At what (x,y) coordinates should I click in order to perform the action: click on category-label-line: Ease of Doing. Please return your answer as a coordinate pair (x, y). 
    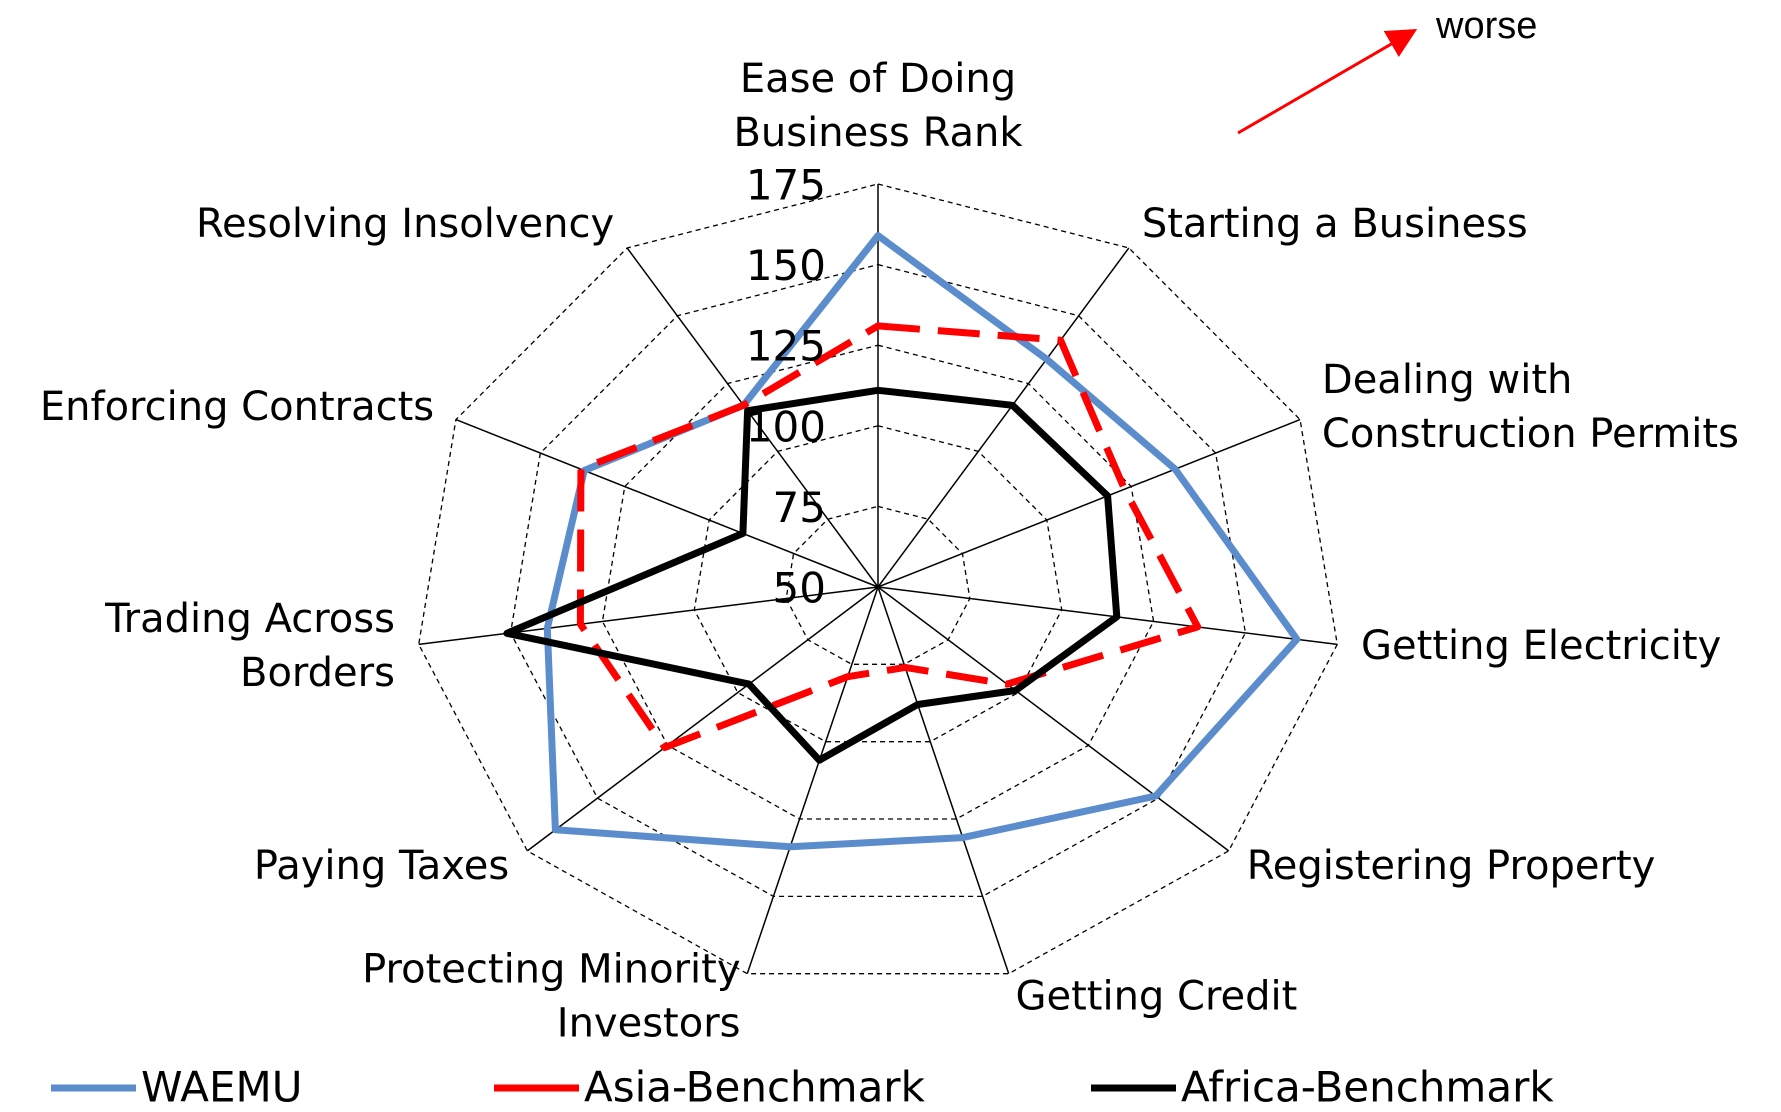
    Looking at the image, I should click on (878, 79).